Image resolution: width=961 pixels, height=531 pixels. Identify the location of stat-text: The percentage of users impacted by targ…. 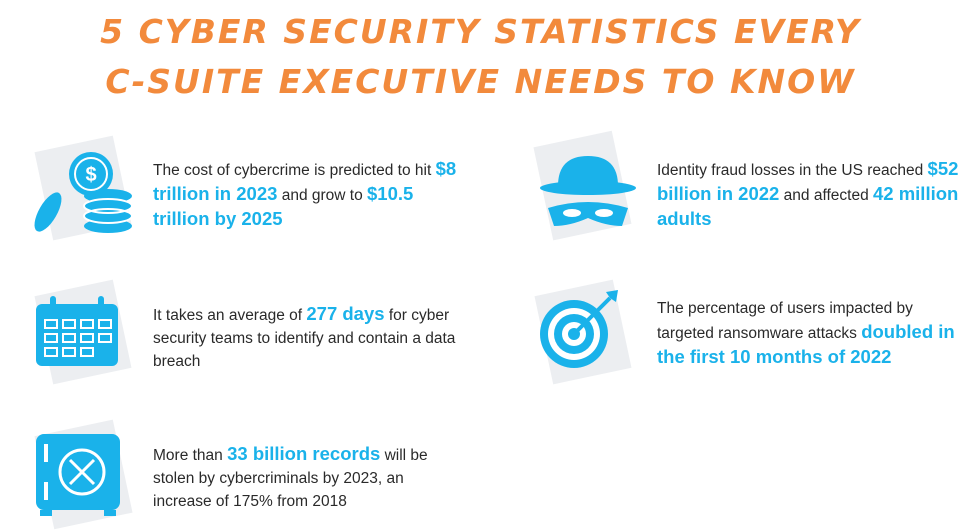
(785, 321).